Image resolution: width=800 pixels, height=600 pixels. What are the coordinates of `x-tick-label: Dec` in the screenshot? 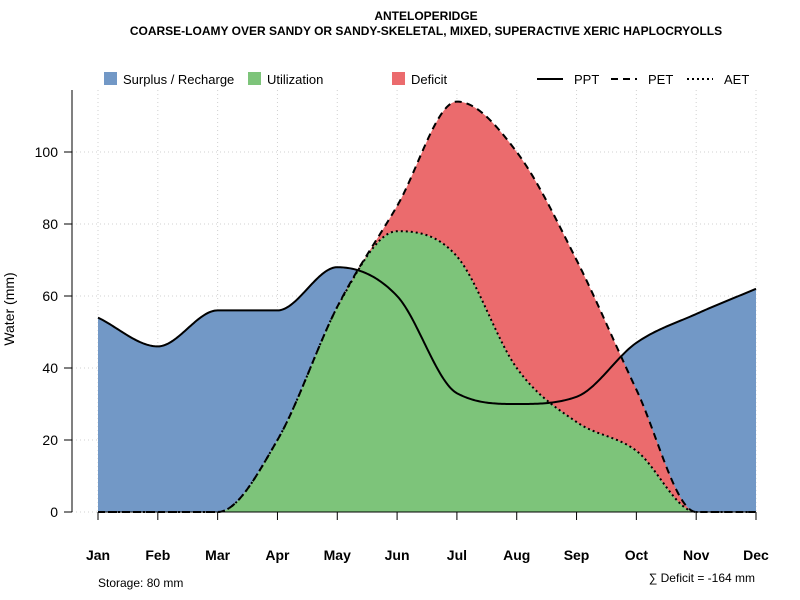 It's located at (756, 555).